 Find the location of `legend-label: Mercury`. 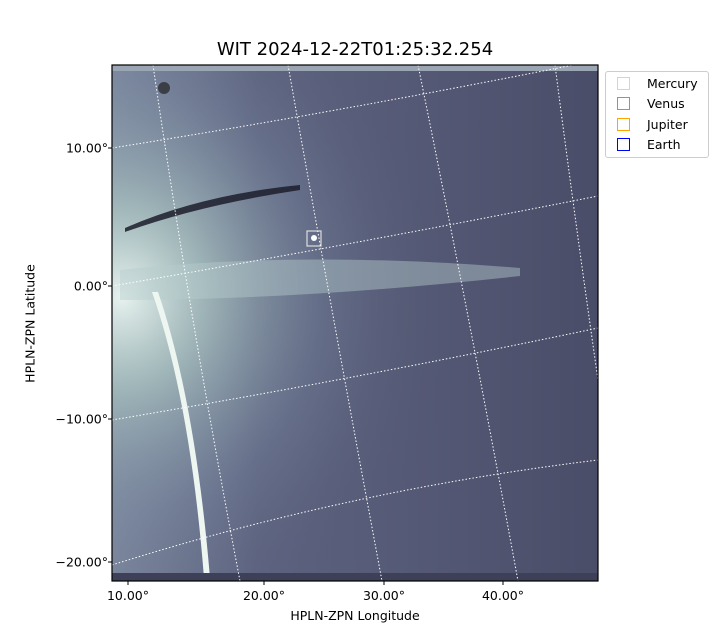

legend-label: Mercury is located at coordinates (672, 83).